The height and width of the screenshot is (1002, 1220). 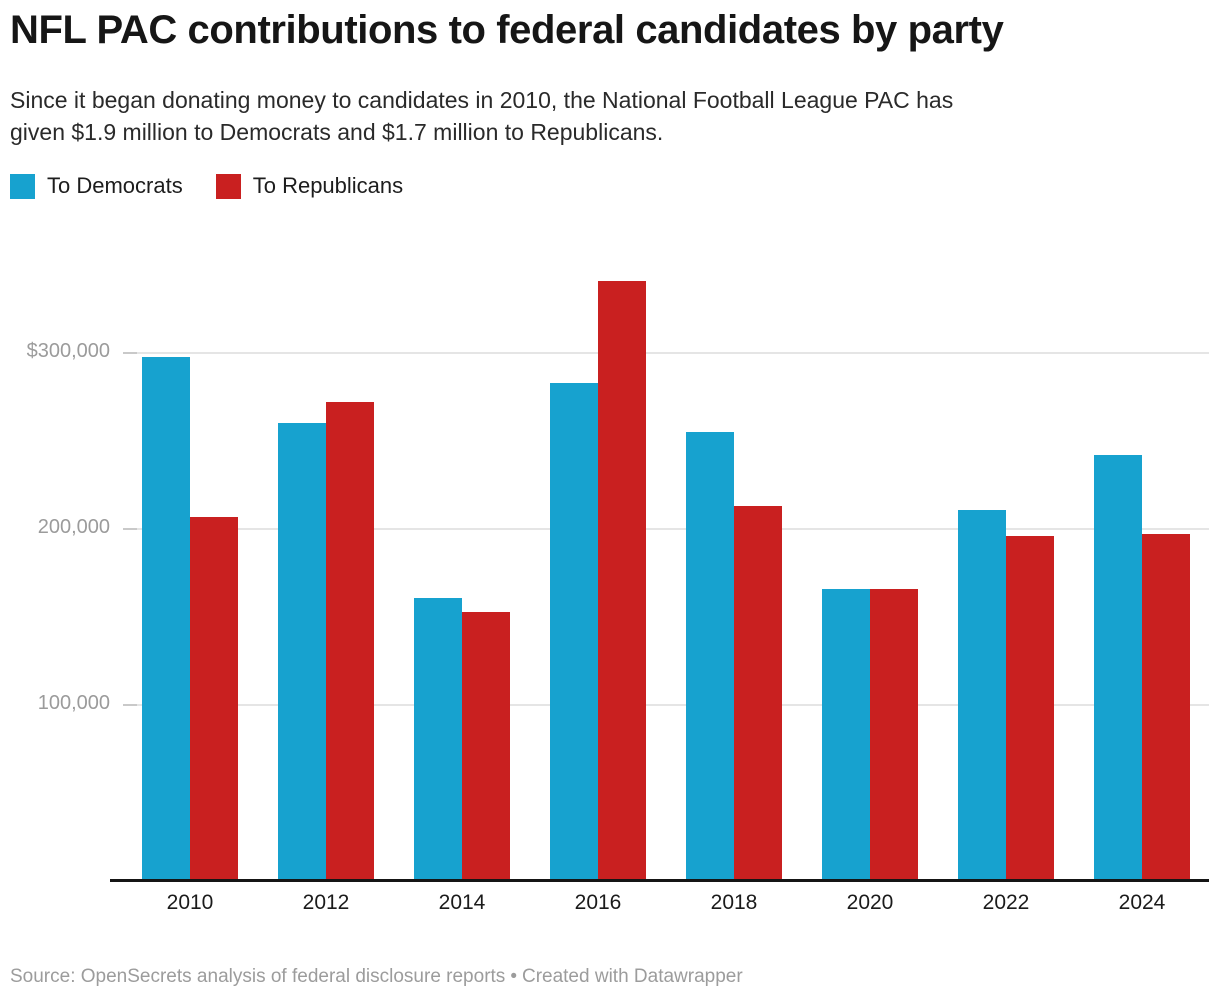 What do you see at coordinates (486, 746) in the screenshot?
I see `bar-republicans-2014` at bounding box center [486, 746].